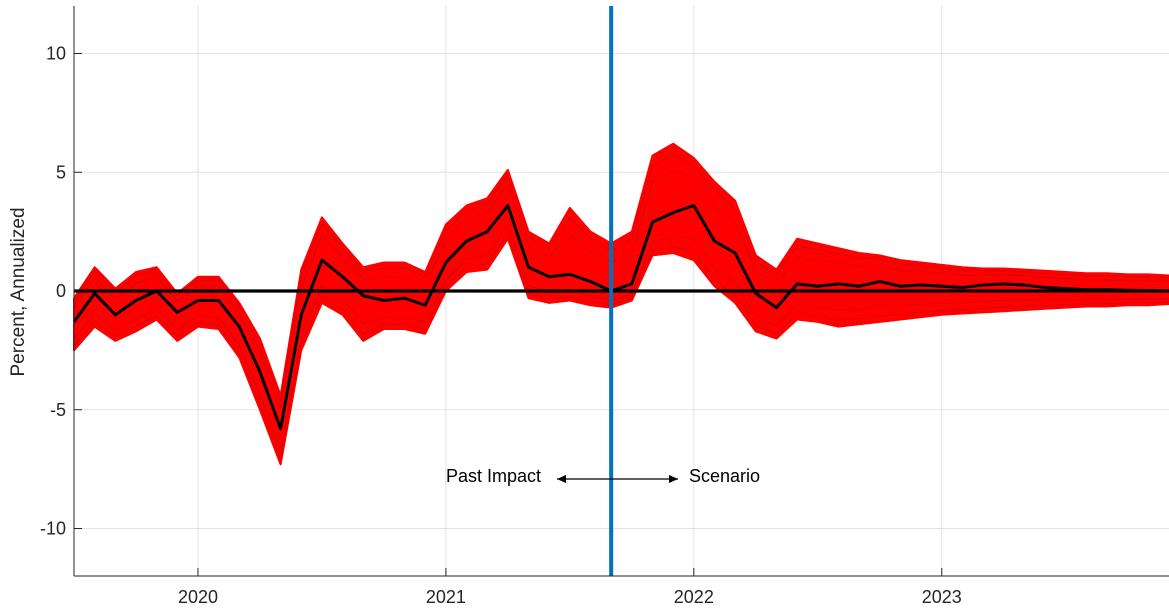 This screenshot has width=1169, height=614. I want to click on y-axis-label: Percent, Annualized, so click(18, 291).